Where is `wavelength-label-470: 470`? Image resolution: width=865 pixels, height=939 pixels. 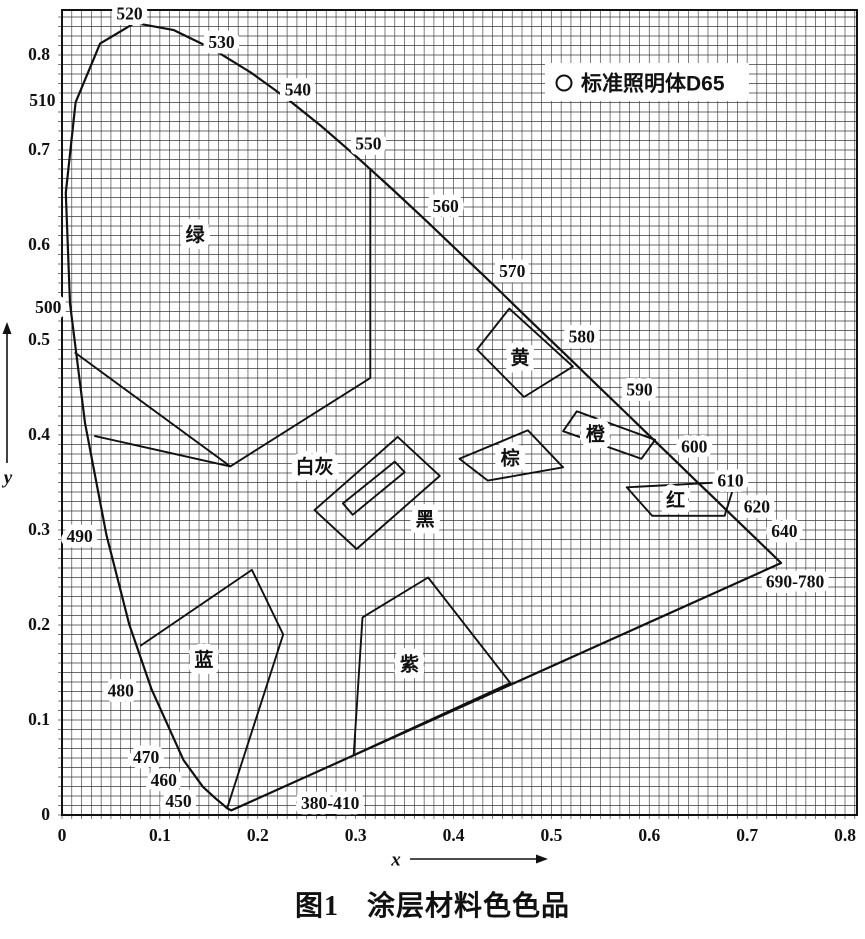 wavelength-label-470: 470 is located at coordinates (146, 757).